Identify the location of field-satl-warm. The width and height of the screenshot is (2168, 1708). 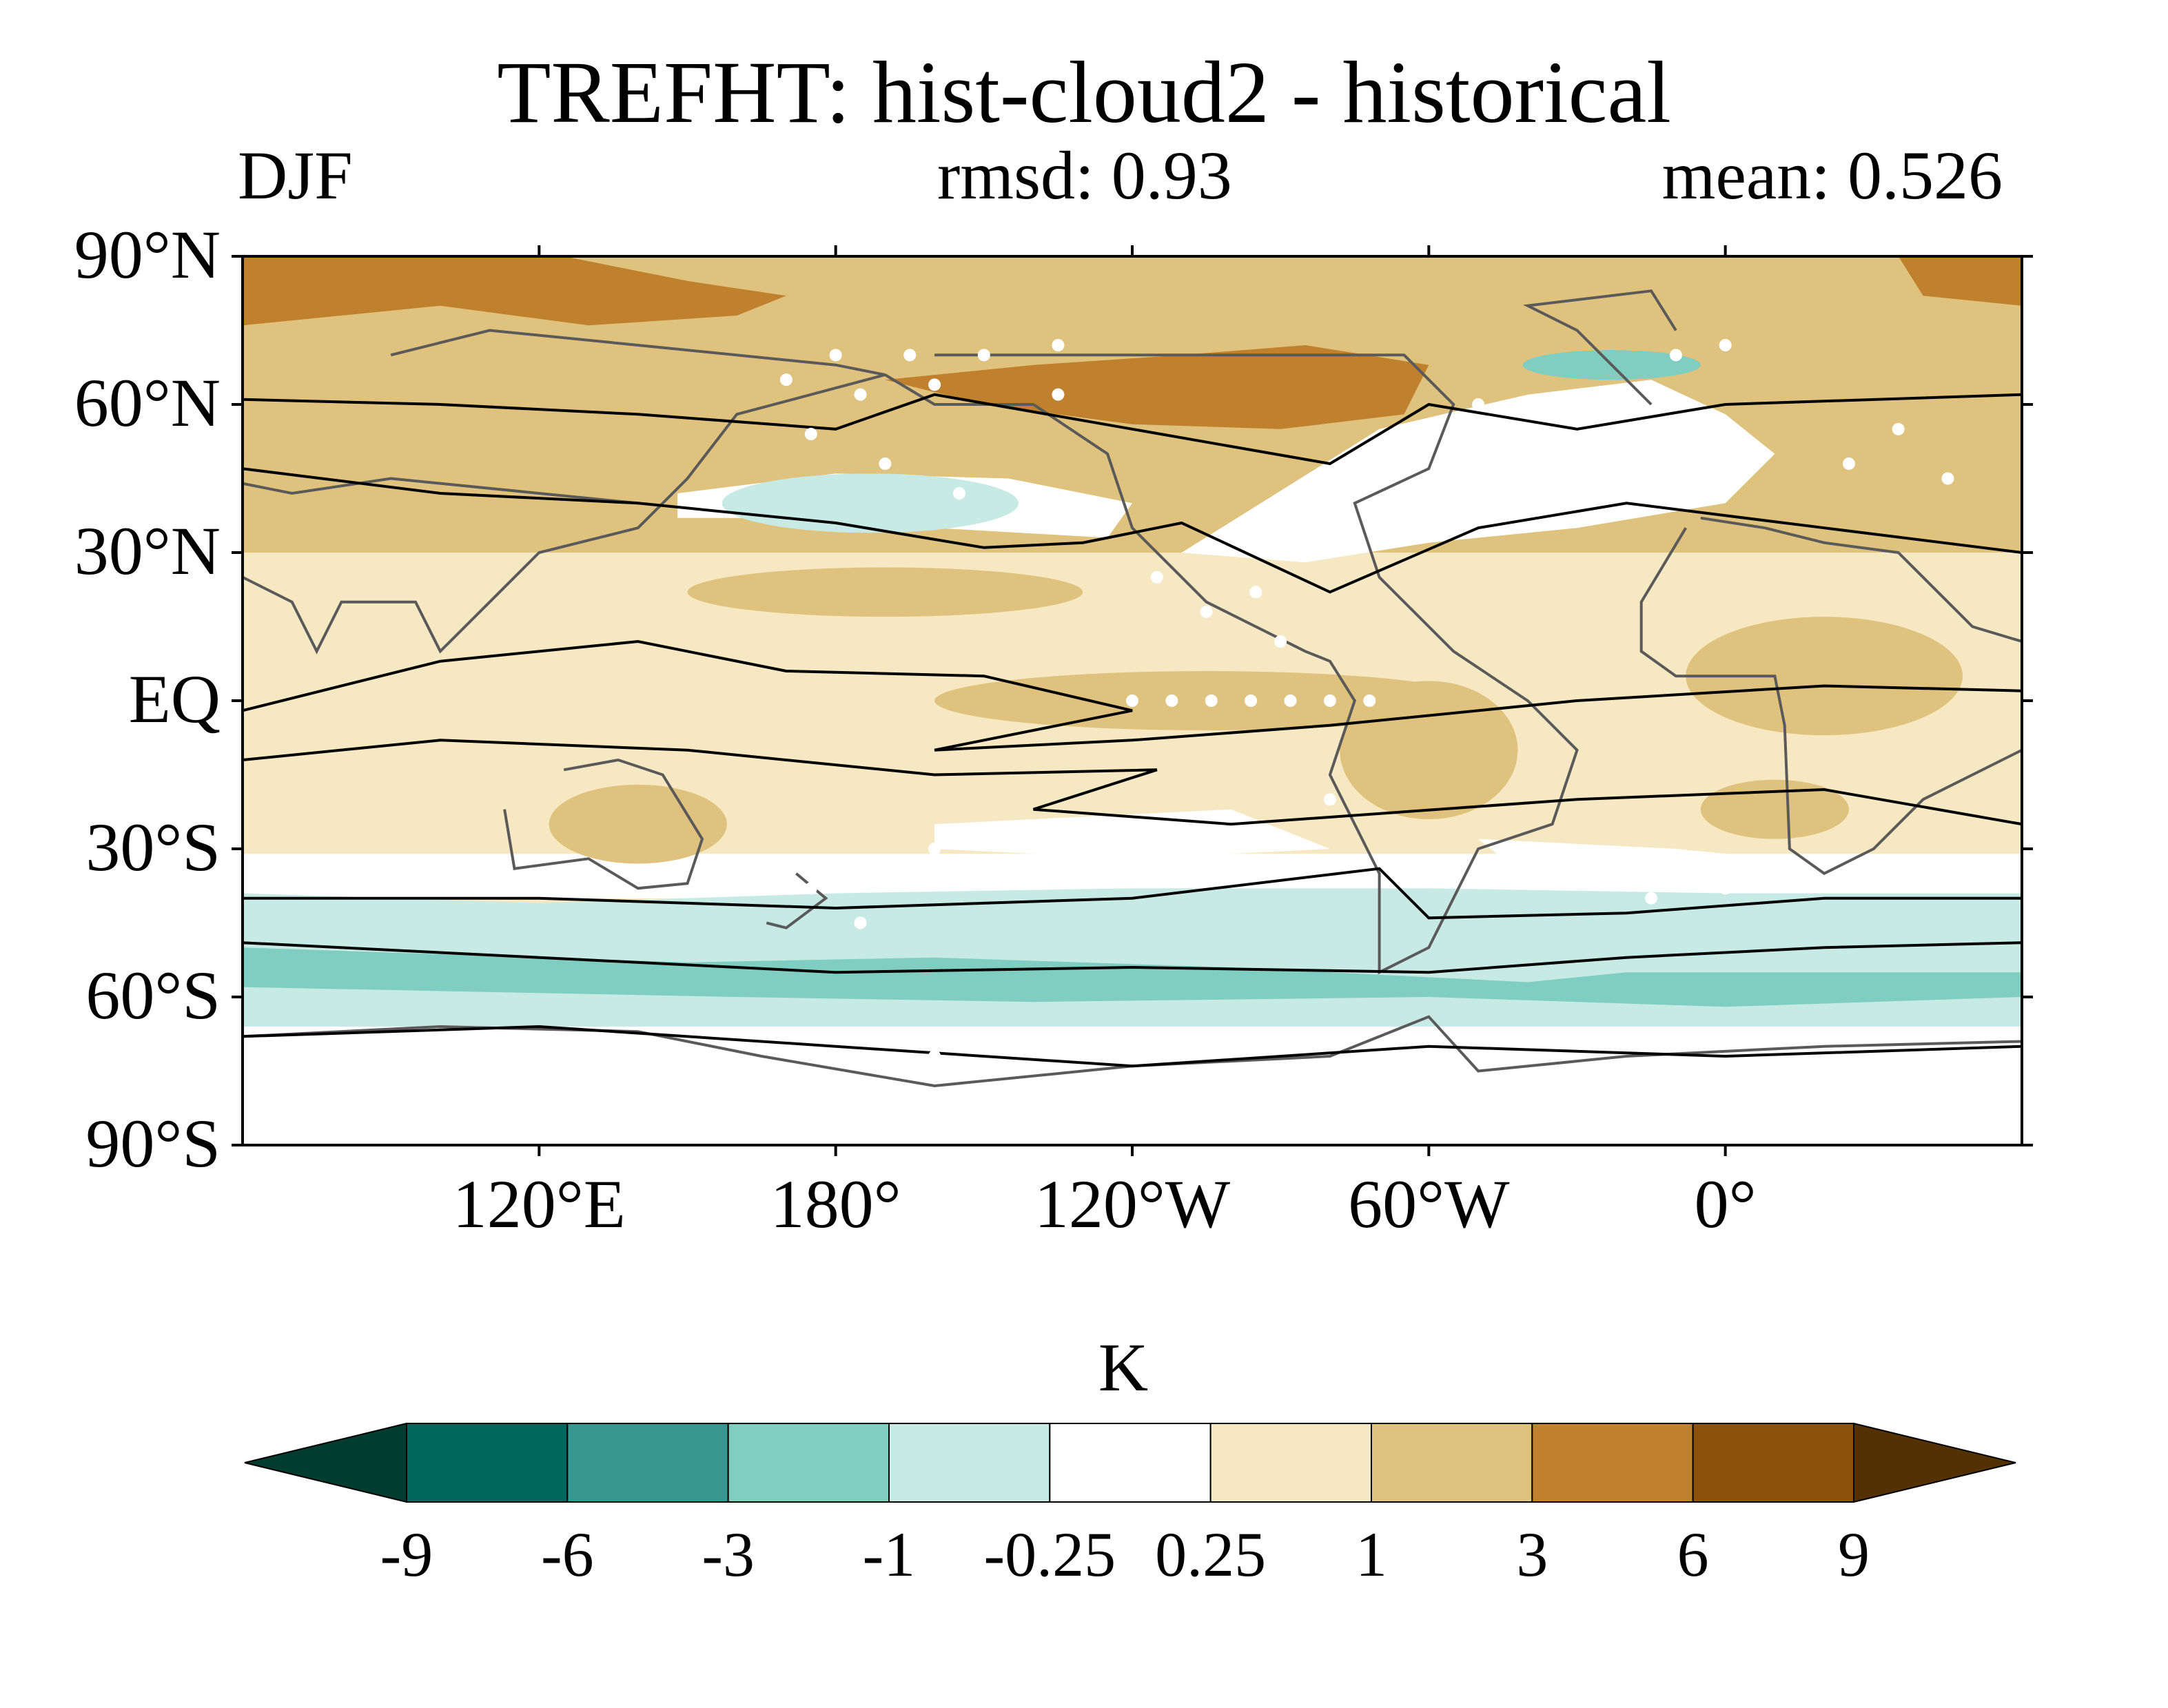
(1774, 809).